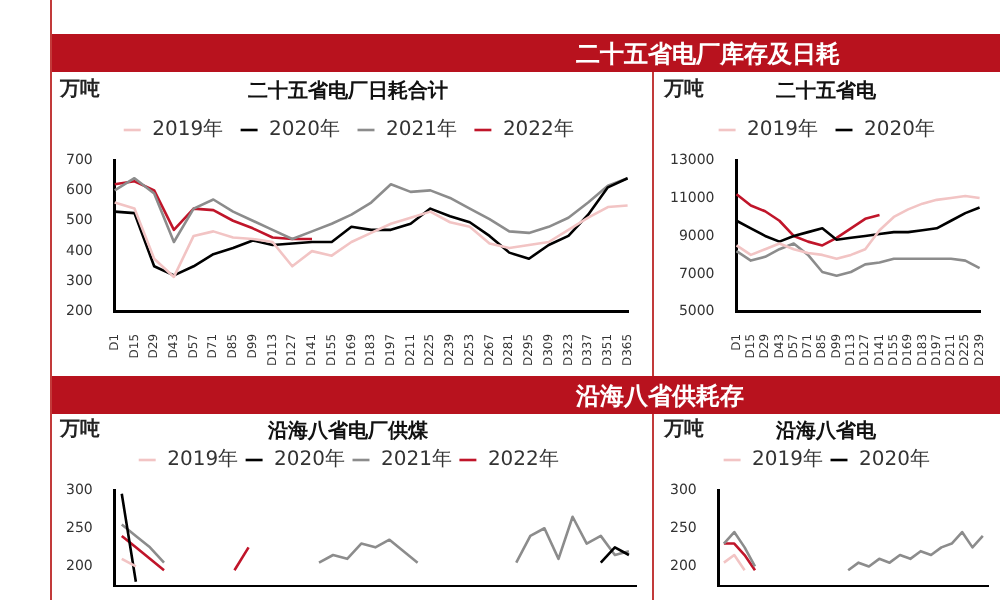 The image size is (1000, 600). Describe the element at coordinates (348, 91) in the screenshot. I see `chart-title: 二十五省电厂日耗合计` at that location.